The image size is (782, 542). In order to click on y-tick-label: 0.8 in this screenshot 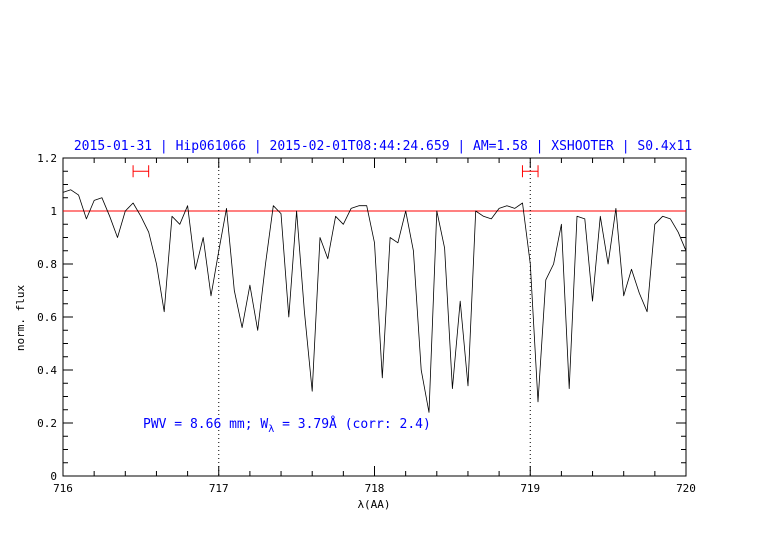, I will do `click(47, 264)`.